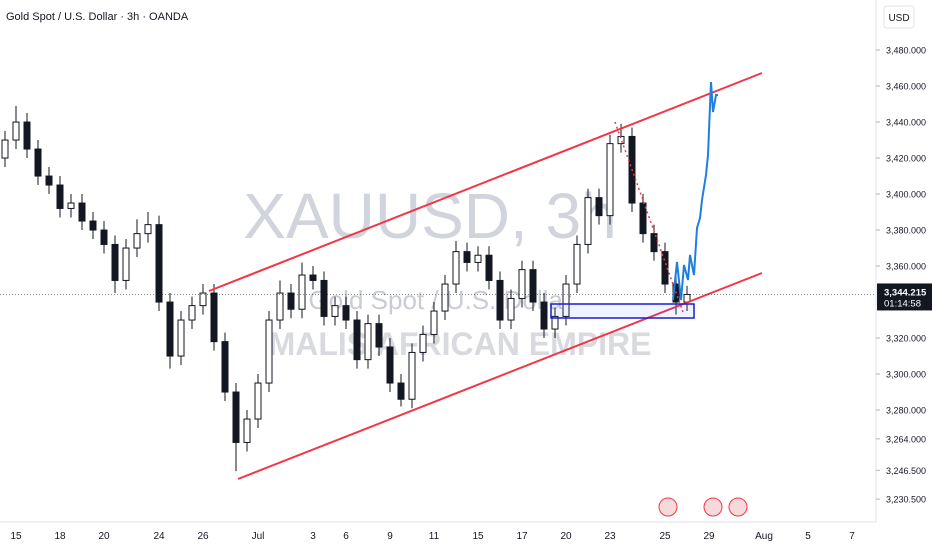 This screenshot has width=932, height=550. I want to click on y-tick-label: 3,230.500, so click(906, 500).